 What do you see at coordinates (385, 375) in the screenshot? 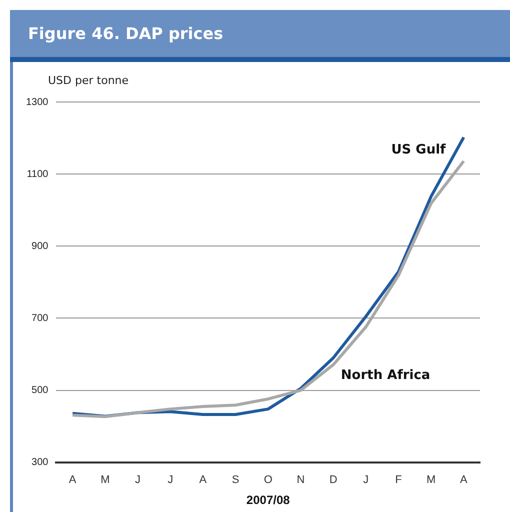
I see `series-label: North Africa` at bounding box center [385, 375].